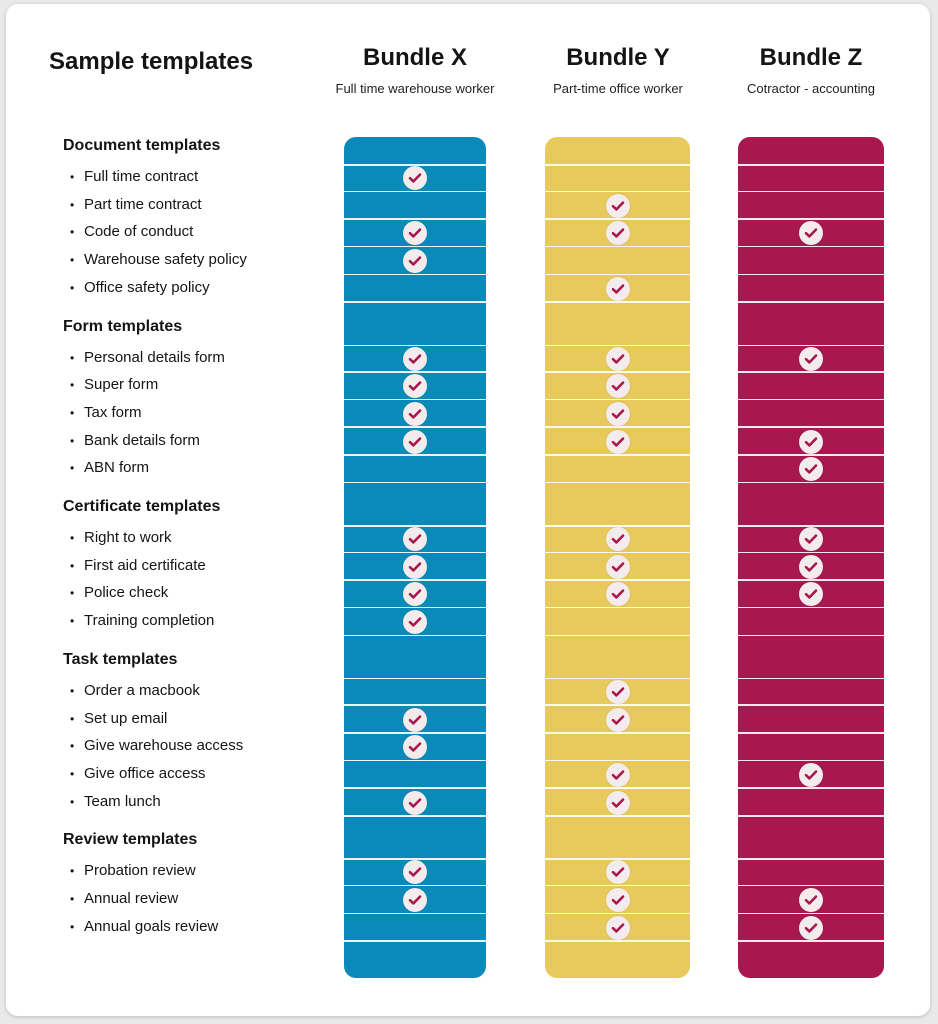 This screenshot has width=938, height=1024. Describe the element at coordinates (126, 593) in the screenshot. I see `template-item-label: Police check` at that location.